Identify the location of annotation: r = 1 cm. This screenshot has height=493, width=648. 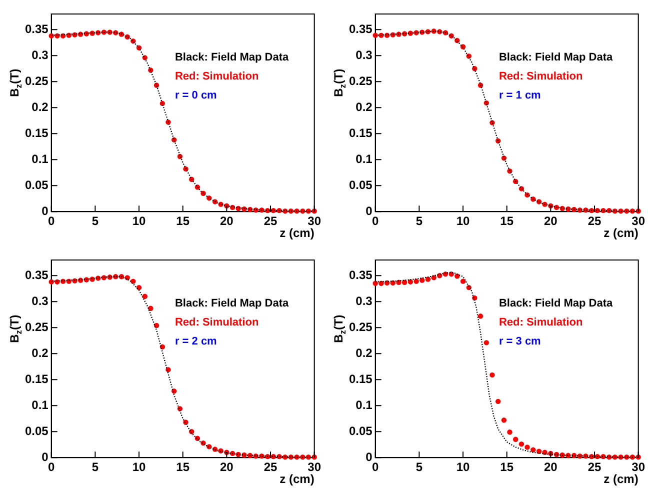
(520, 96).